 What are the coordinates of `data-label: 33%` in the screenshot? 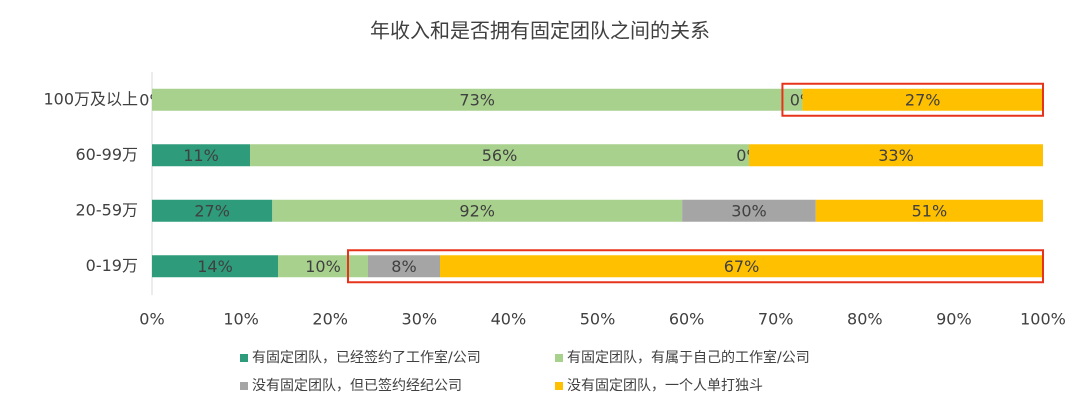 It's located at (896, 155).